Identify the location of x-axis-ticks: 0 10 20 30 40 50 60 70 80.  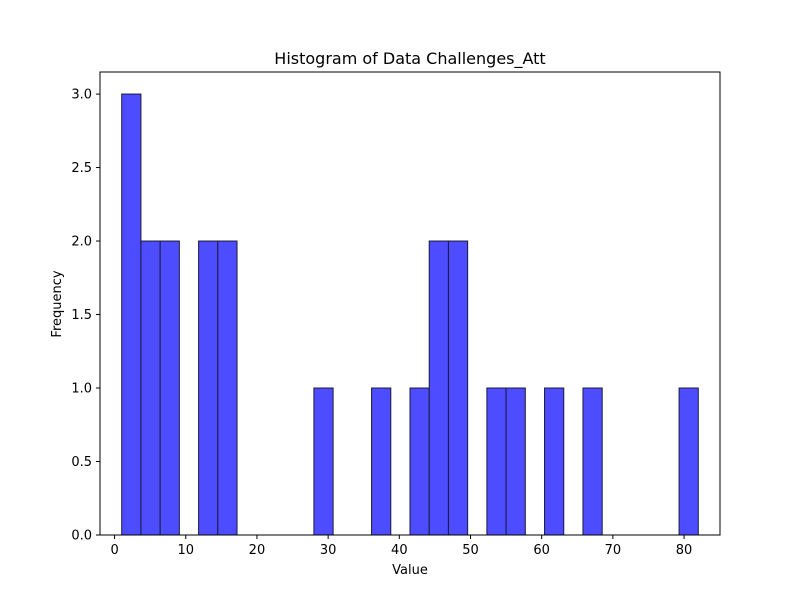
(401, 546).